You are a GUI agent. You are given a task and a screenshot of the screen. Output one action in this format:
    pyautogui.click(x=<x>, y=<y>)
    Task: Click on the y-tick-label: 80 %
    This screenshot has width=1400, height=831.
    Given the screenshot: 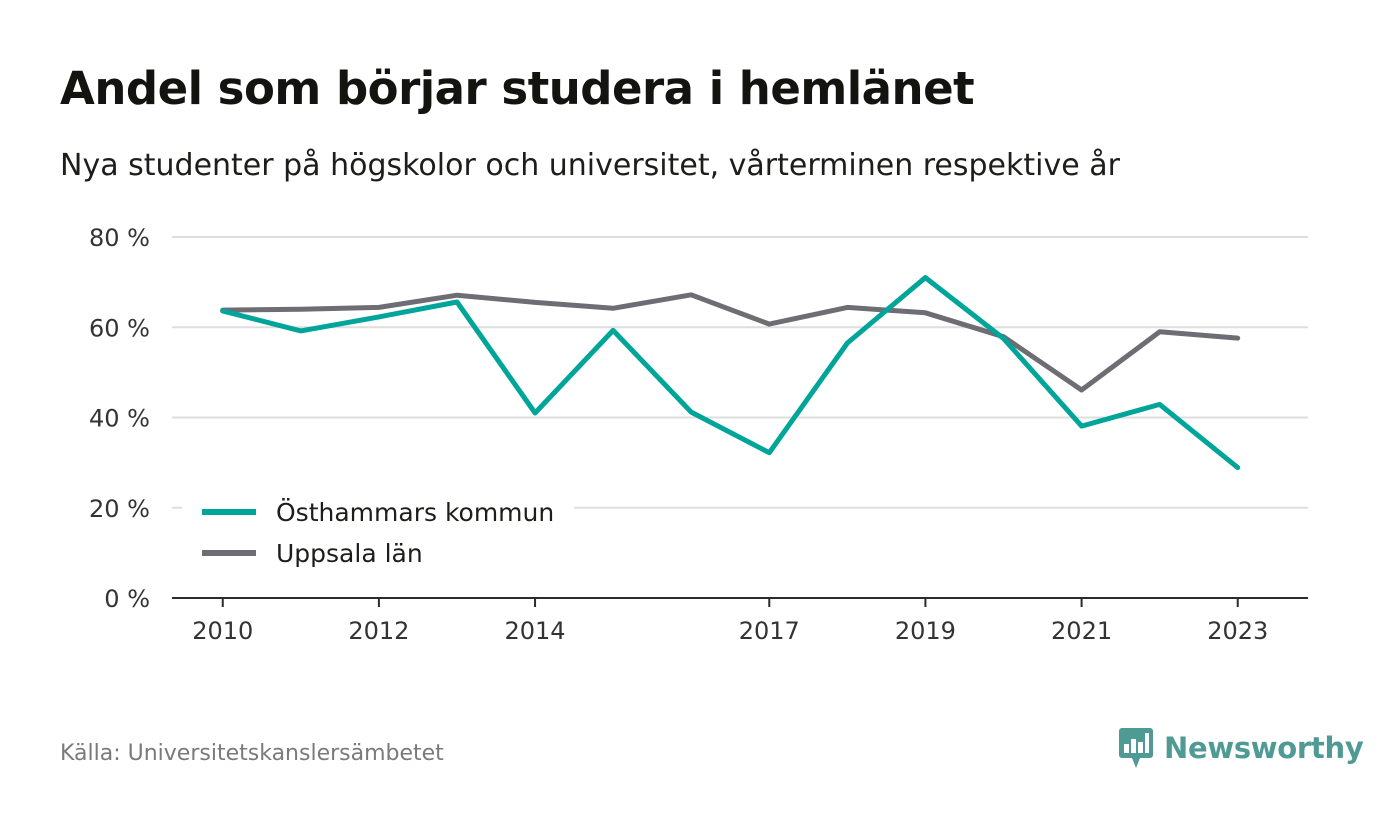 What is the action you would take?
    pyautogui.click(x=119, y=238)
    